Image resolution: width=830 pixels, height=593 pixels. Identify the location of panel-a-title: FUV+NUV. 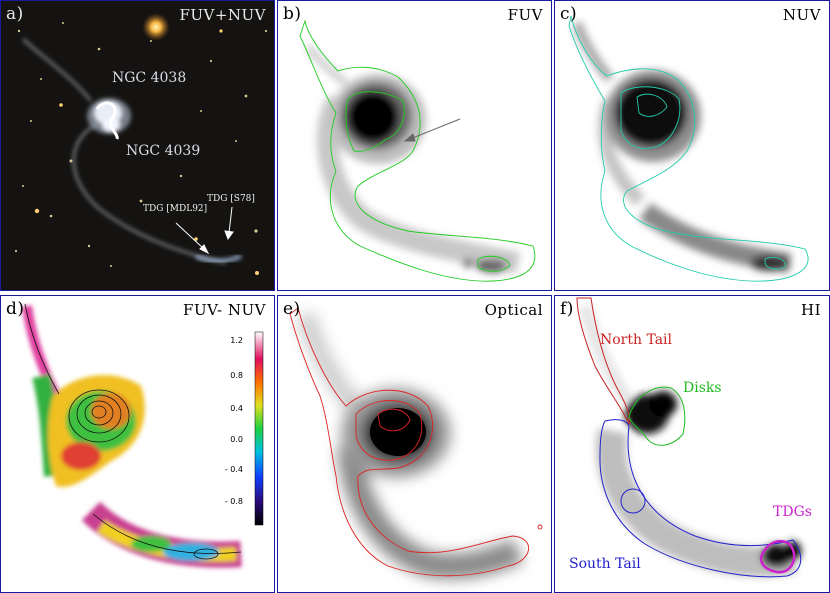
(222, 15).